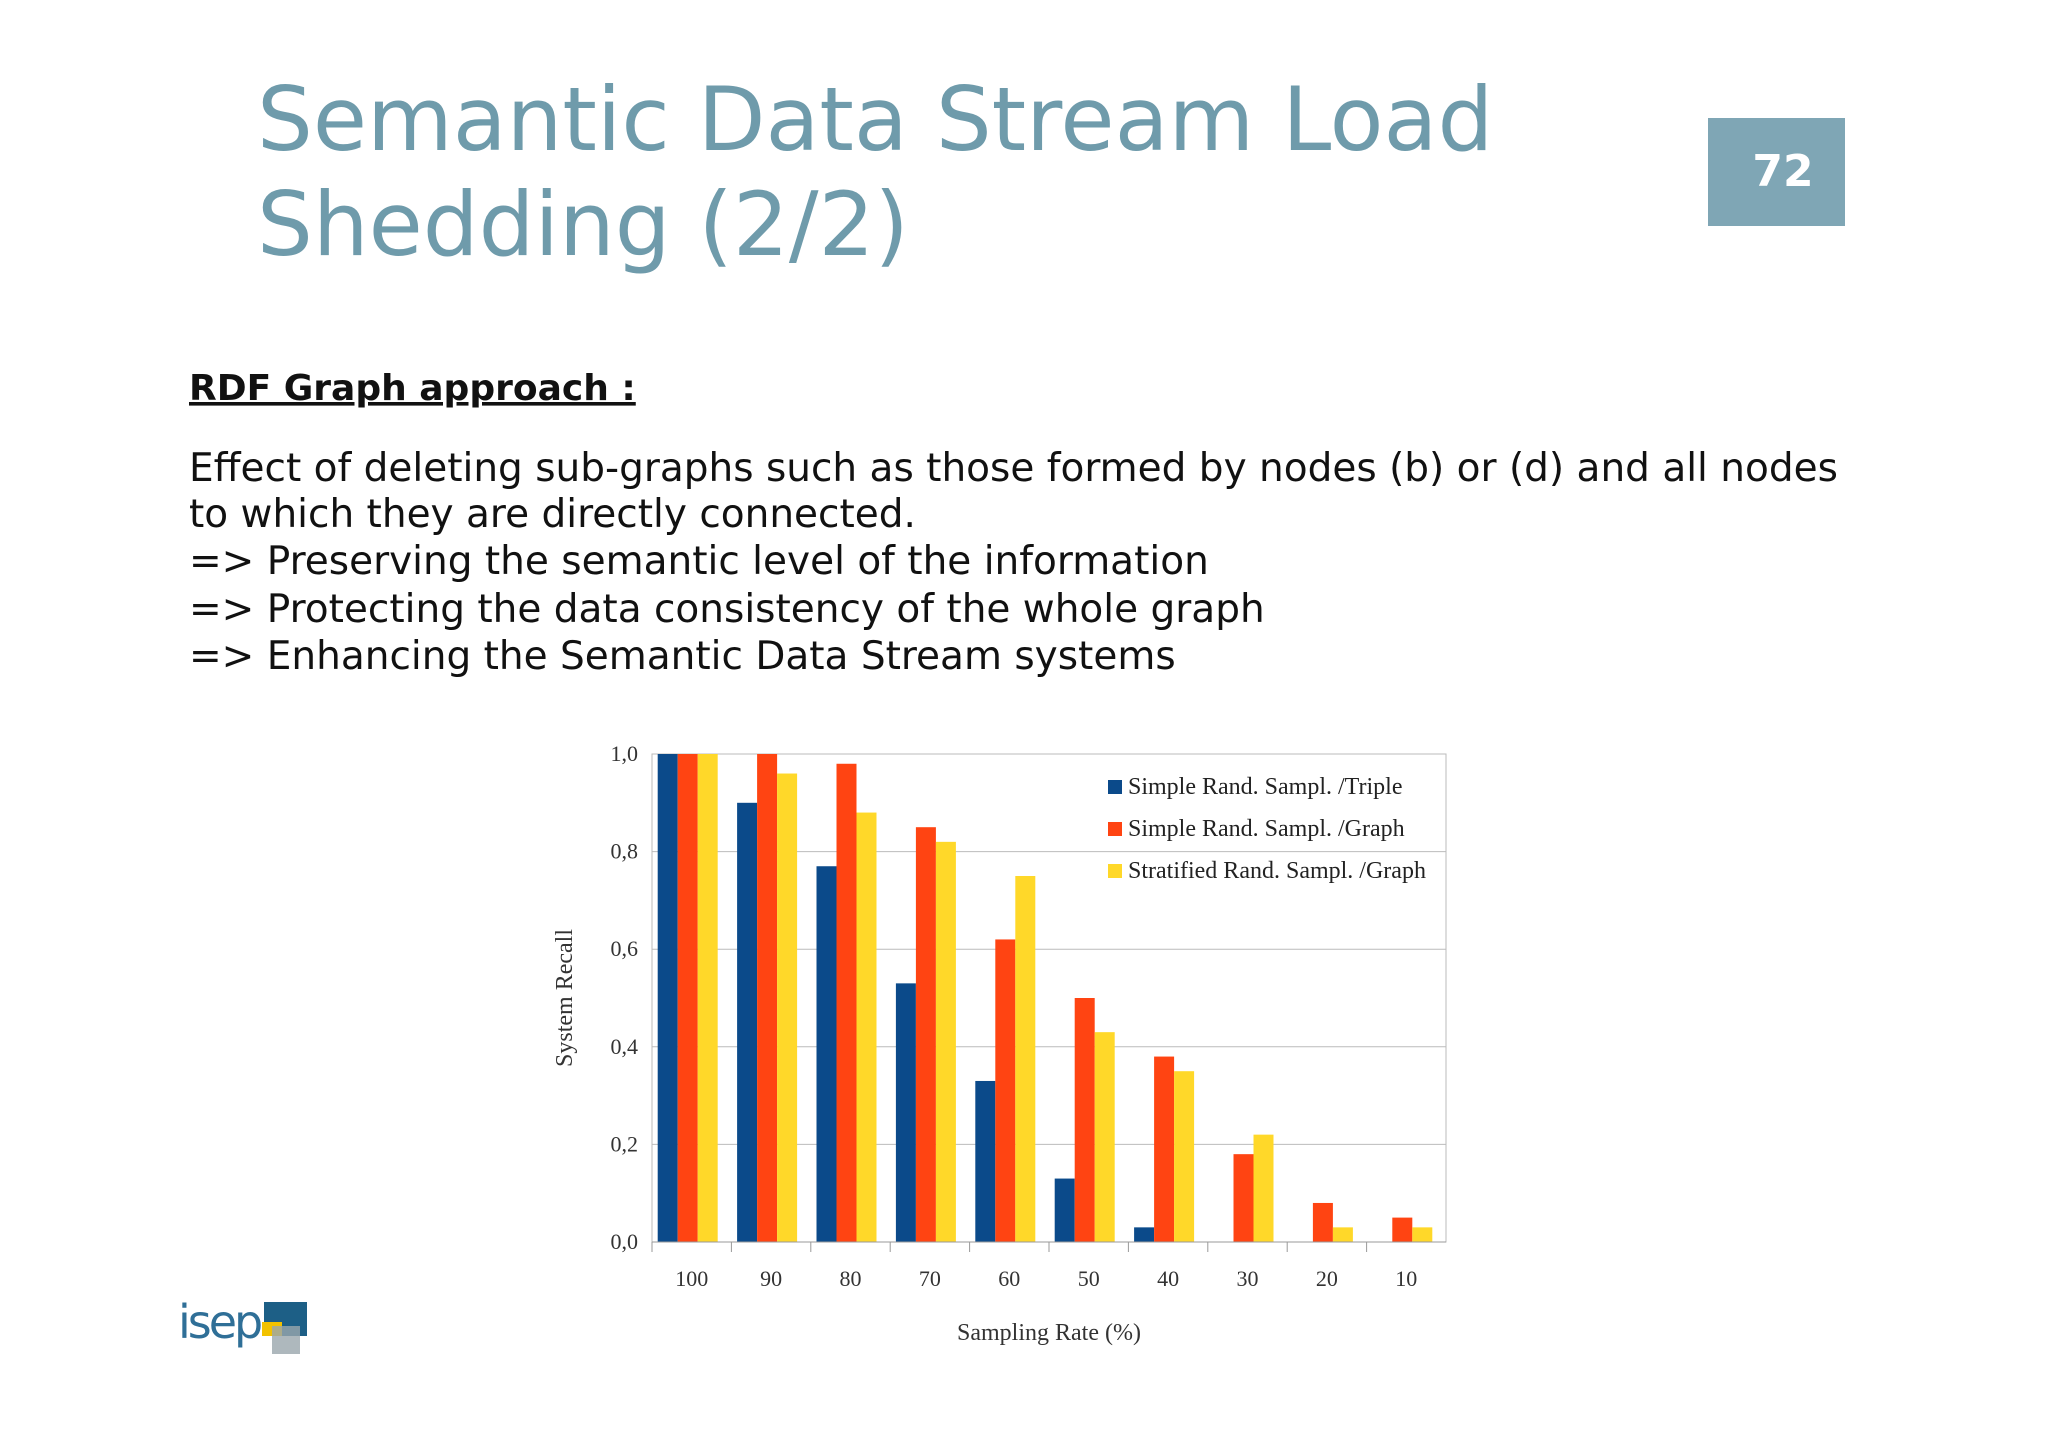  I want to click on x-tick-label: 90, so click(771, 1278).